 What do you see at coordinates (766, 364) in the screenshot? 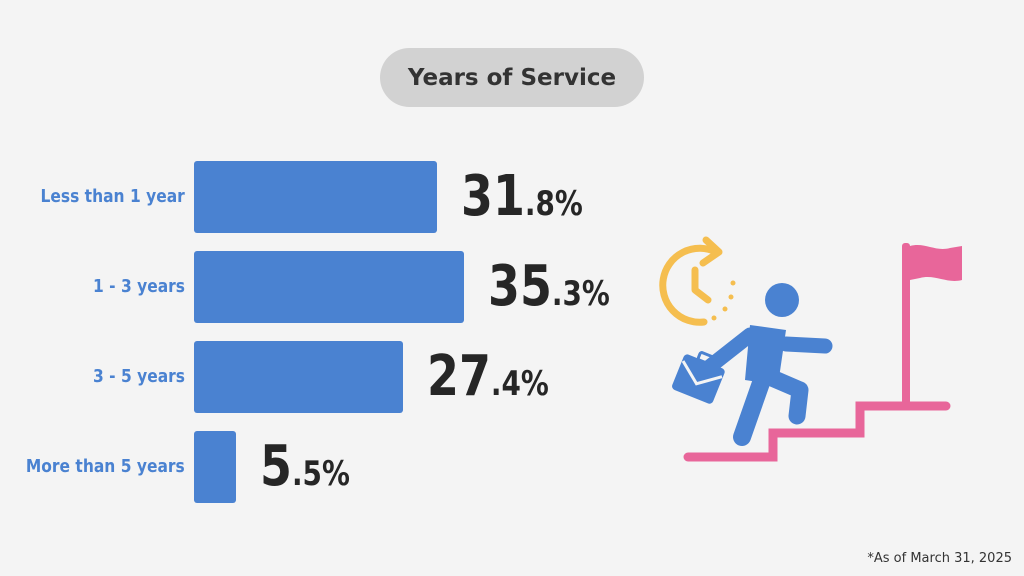
I see `person-climbing-icon` at bounding box center [766, 364].